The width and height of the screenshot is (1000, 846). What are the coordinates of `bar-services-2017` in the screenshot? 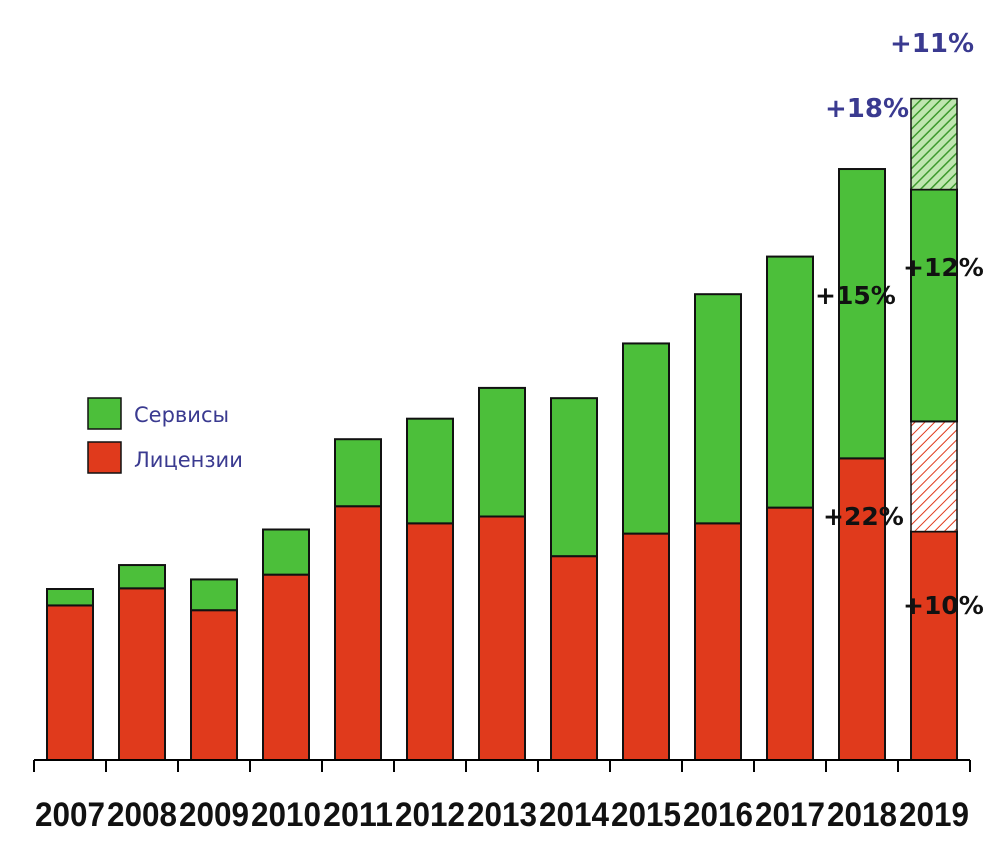 It's located at (790, 382).